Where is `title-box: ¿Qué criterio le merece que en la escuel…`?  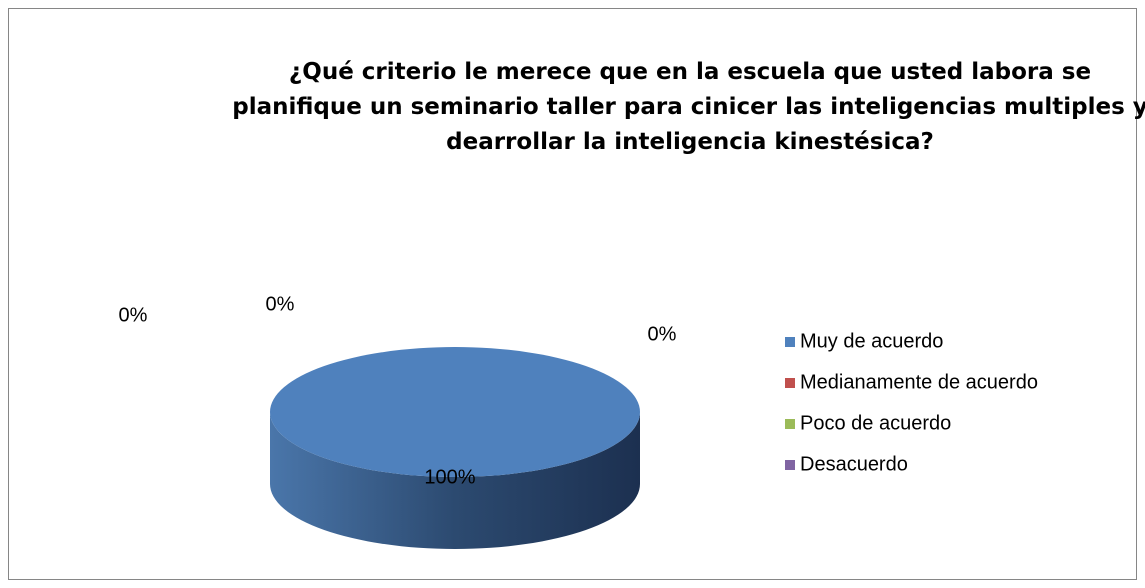
title-box: ¿Qué criterio le merece que en la escuel… is located at coordinates (688, 107).